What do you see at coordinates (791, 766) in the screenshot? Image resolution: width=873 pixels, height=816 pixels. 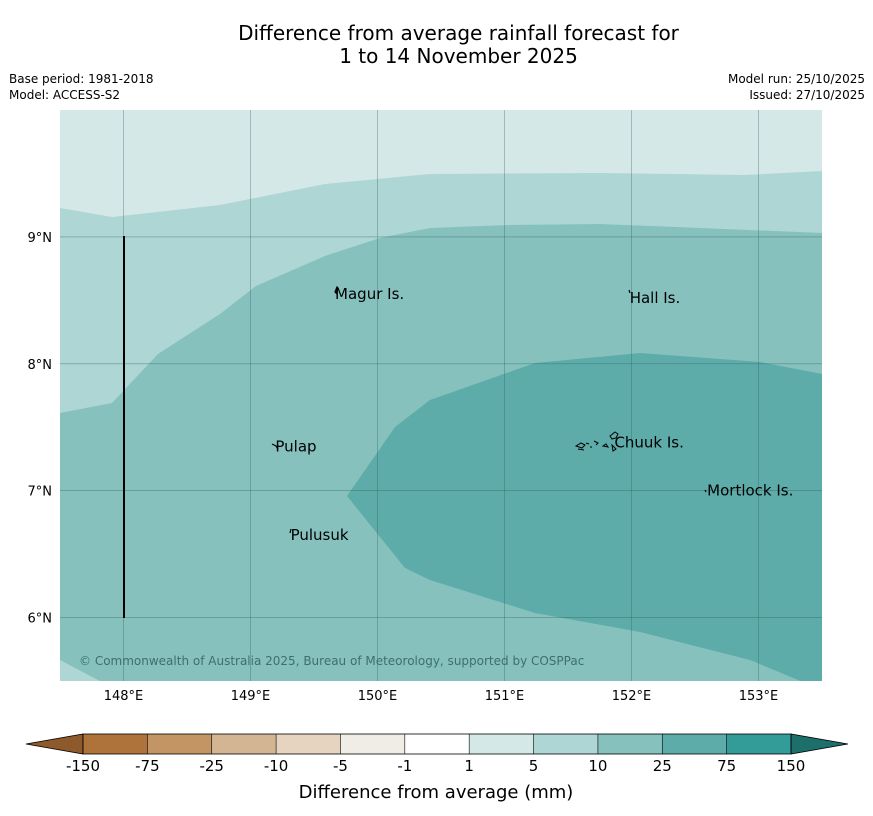 I see `colorbar-tick-label: 150` at bounding box center [791, 766].